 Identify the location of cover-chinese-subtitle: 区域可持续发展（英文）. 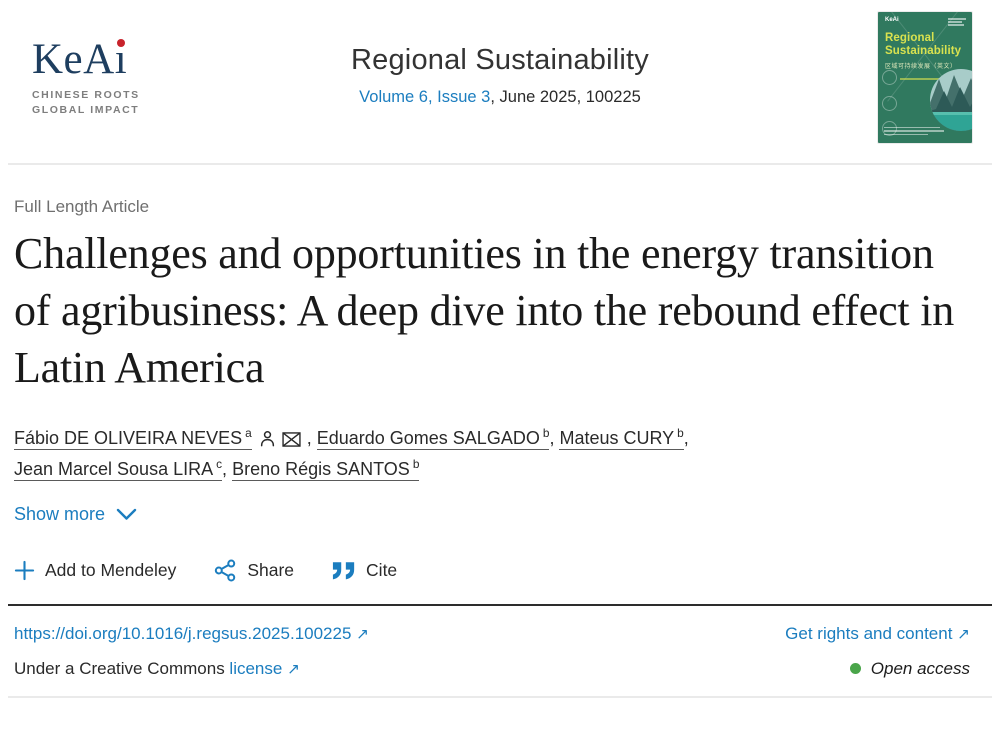
(921, 67).